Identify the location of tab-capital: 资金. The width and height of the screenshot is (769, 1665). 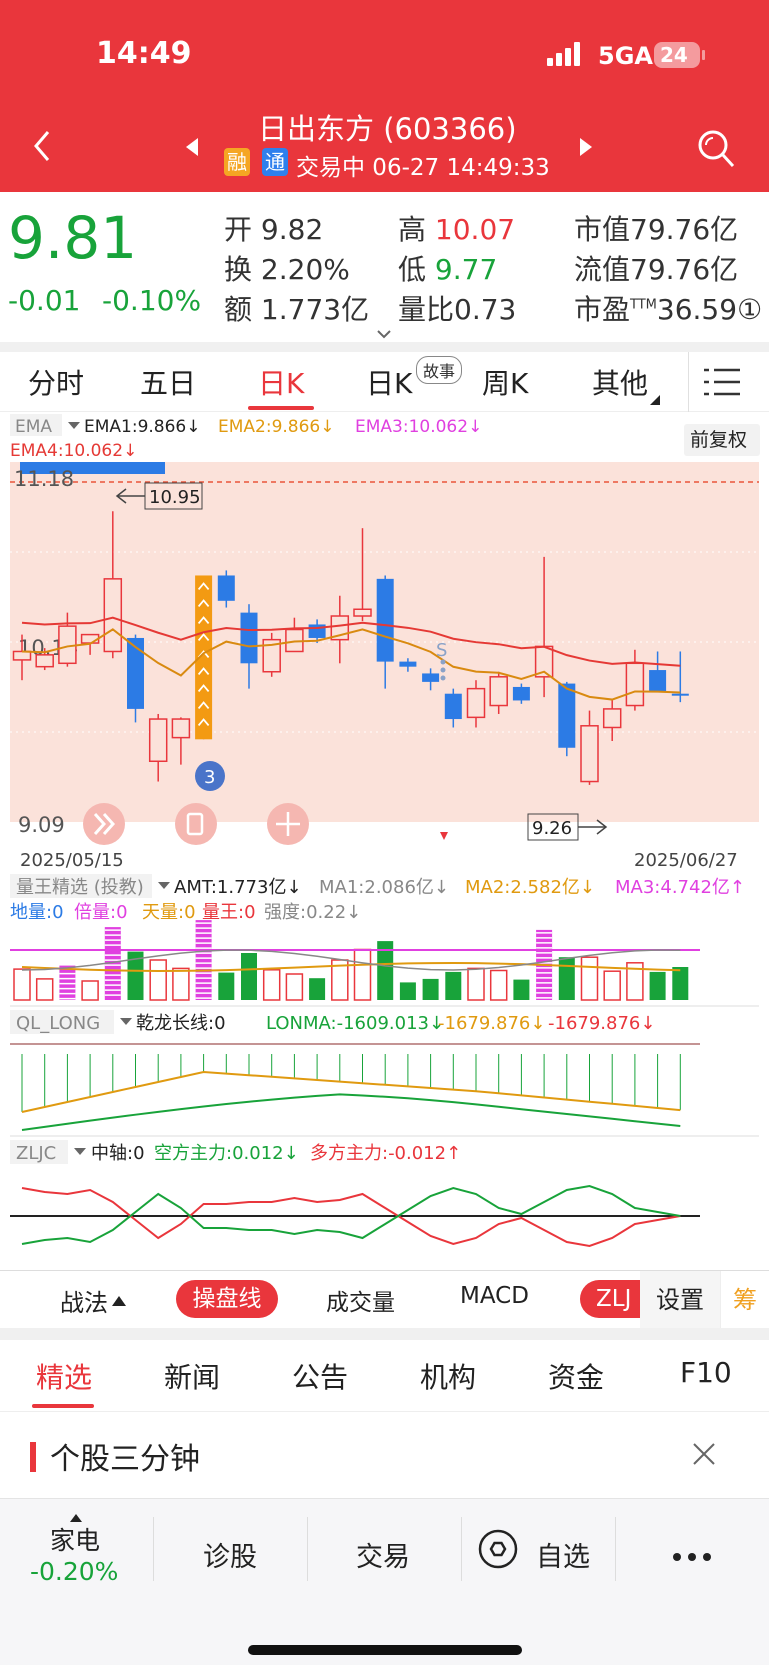
(576, 1377).